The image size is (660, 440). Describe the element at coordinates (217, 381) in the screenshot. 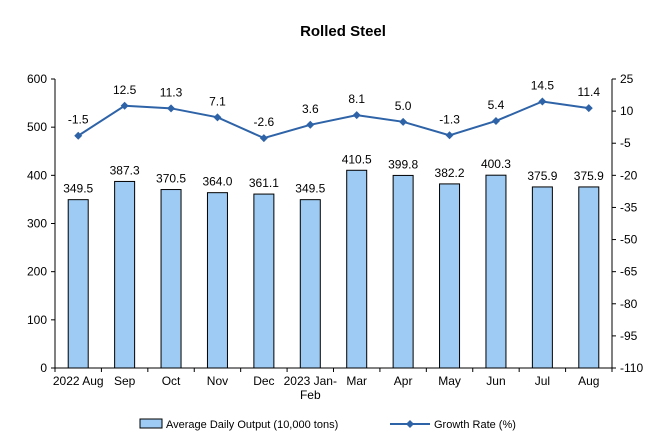

I see `x-tick-label: Nov` at that location.